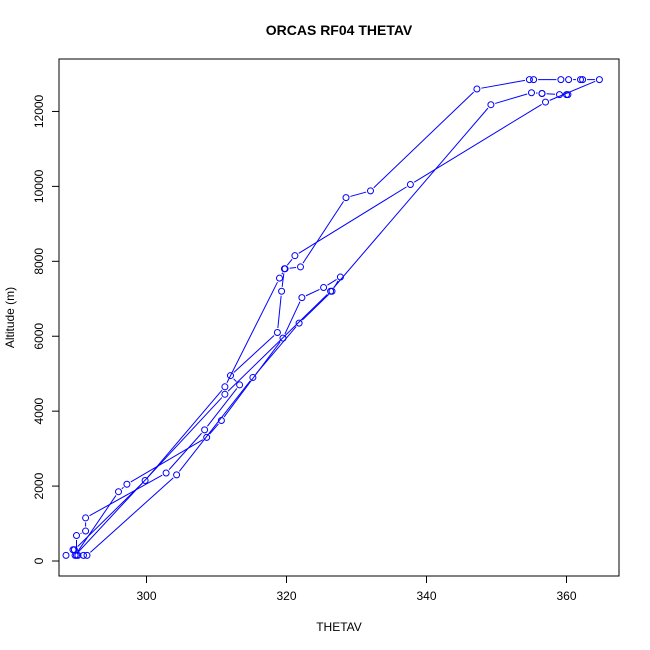 The image size is (650, 650). What do you see at coordinates (39, 186) in the screenshot?
I see `y-tick-label: 10000` at bounding box center [39, 186].